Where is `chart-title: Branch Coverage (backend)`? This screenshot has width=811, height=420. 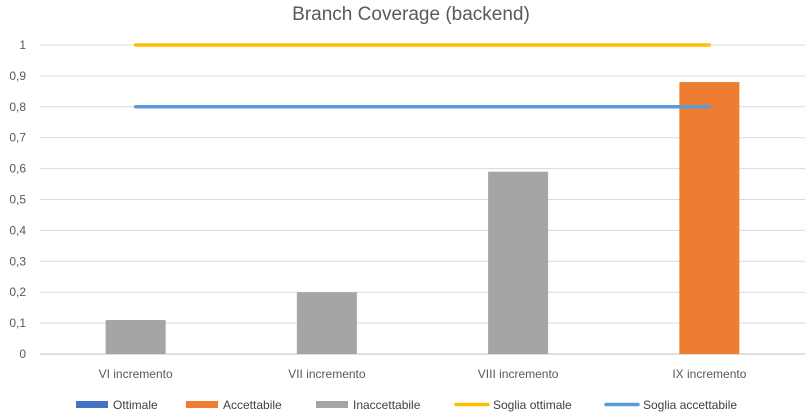 chart-title: Branch Coverage (backend) is located at coordinates (411, 14).